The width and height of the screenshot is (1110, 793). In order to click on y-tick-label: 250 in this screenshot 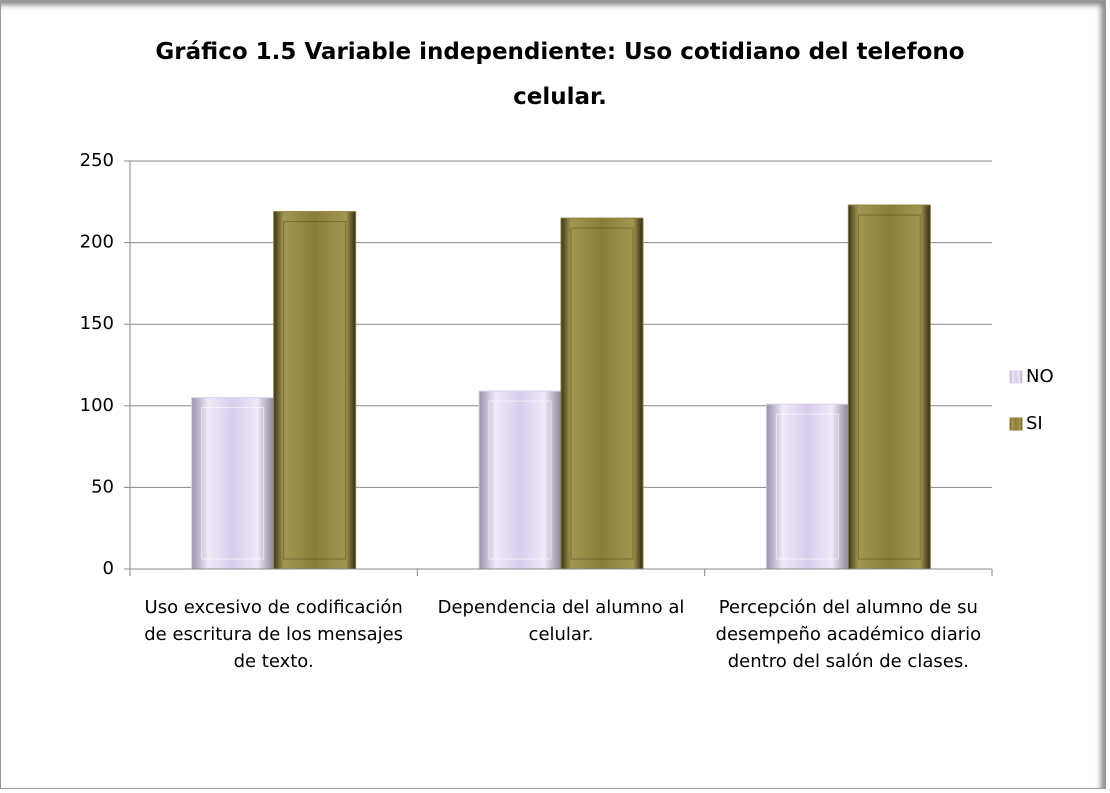, I will do `click(97, 160)`.